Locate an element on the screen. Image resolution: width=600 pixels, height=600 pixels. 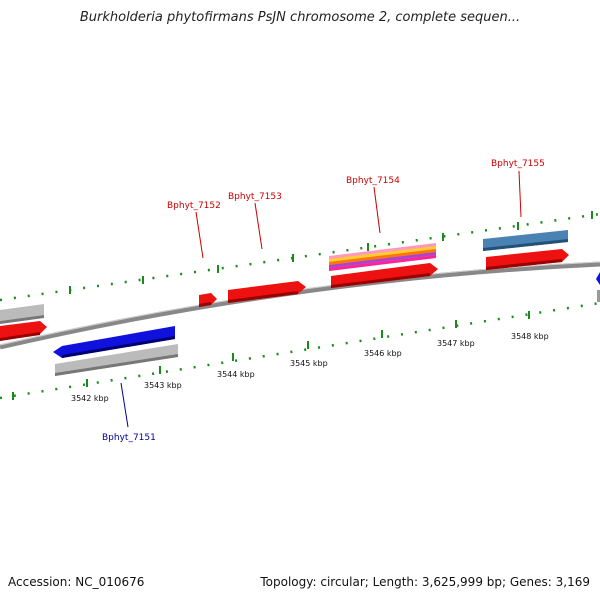
gene-label-bphyt-7151: Bphyt_7151 is located at coordinates (129, 438).